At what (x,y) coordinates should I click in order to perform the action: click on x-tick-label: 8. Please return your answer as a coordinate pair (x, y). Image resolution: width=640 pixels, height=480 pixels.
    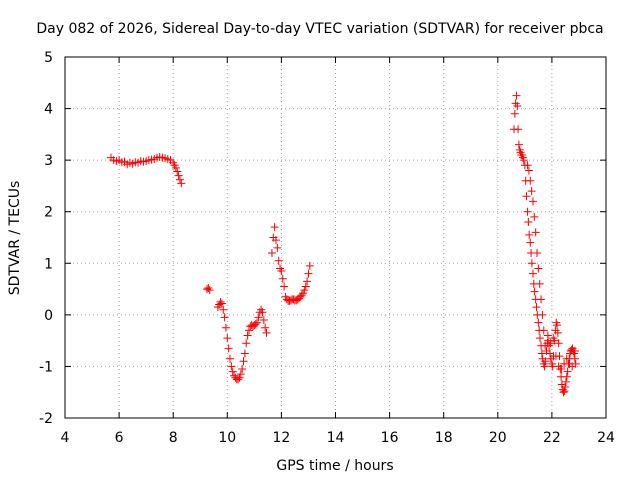
    Looking at the image, I should click on (173, 438).